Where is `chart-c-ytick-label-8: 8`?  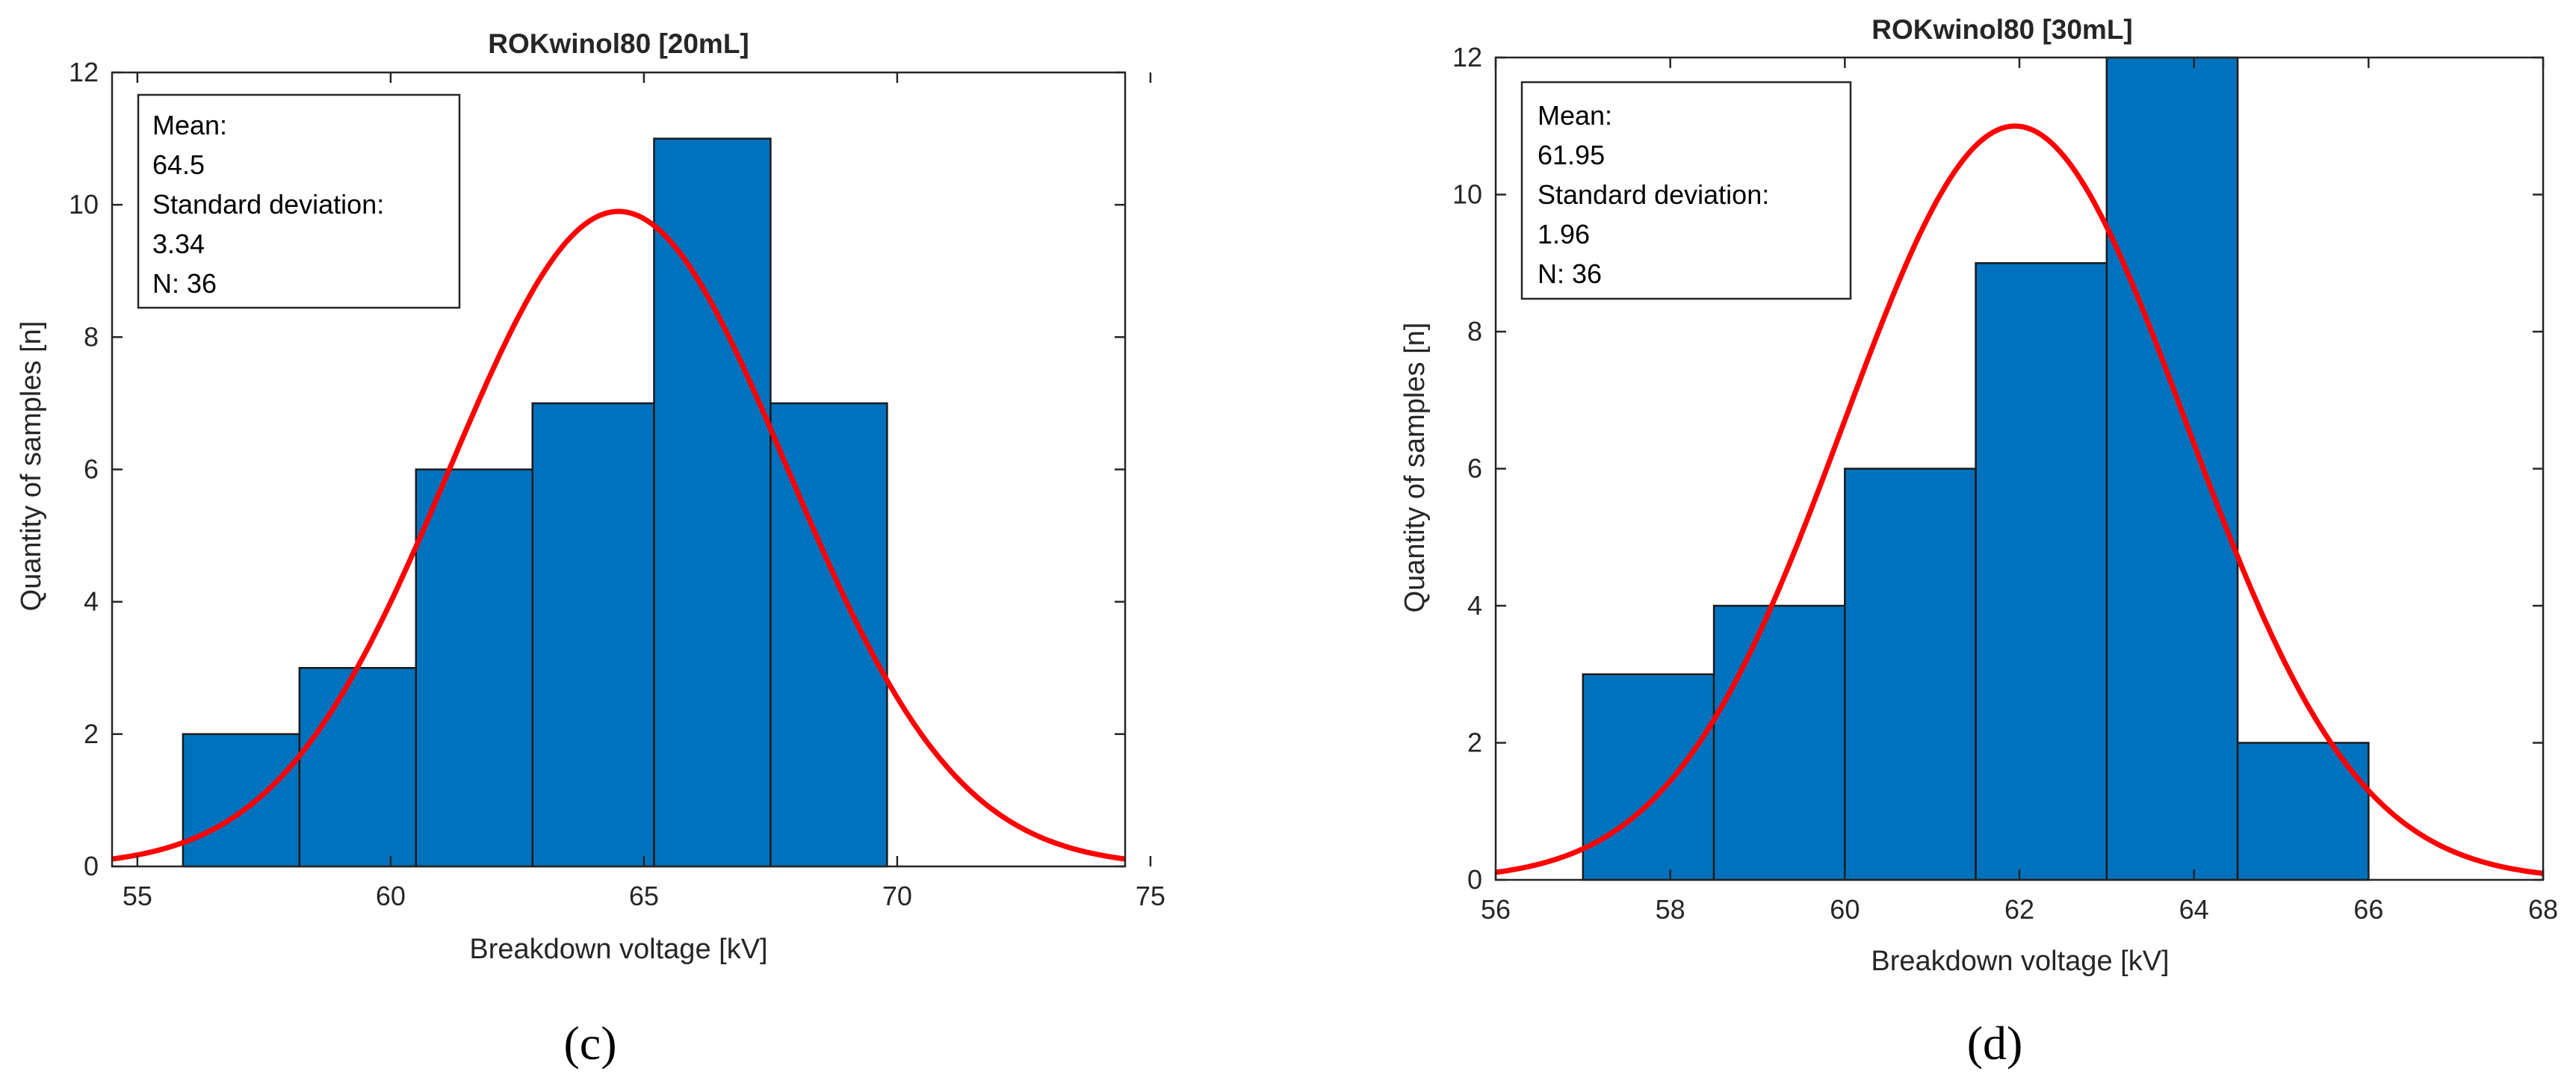
chart-c-ytick-label-8: 8 is located at coordinates (91, 336).